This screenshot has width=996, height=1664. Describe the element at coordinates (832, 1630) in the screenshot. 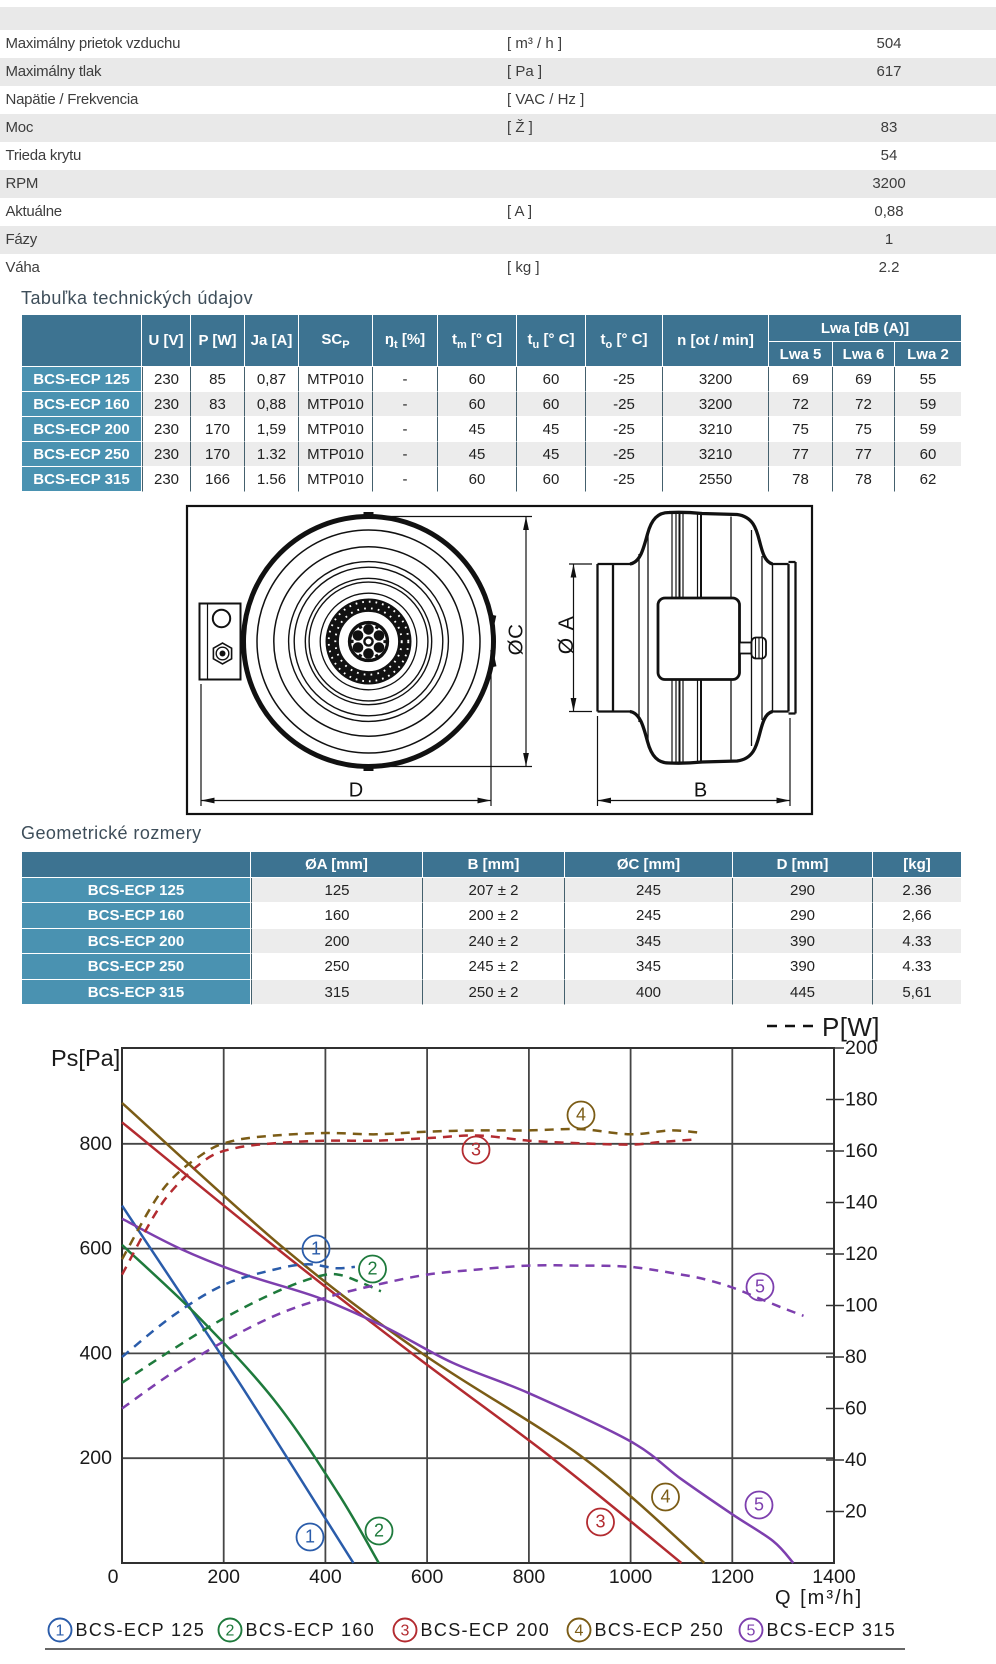

I see `svg-text: BCS-ECP 315` at that location.